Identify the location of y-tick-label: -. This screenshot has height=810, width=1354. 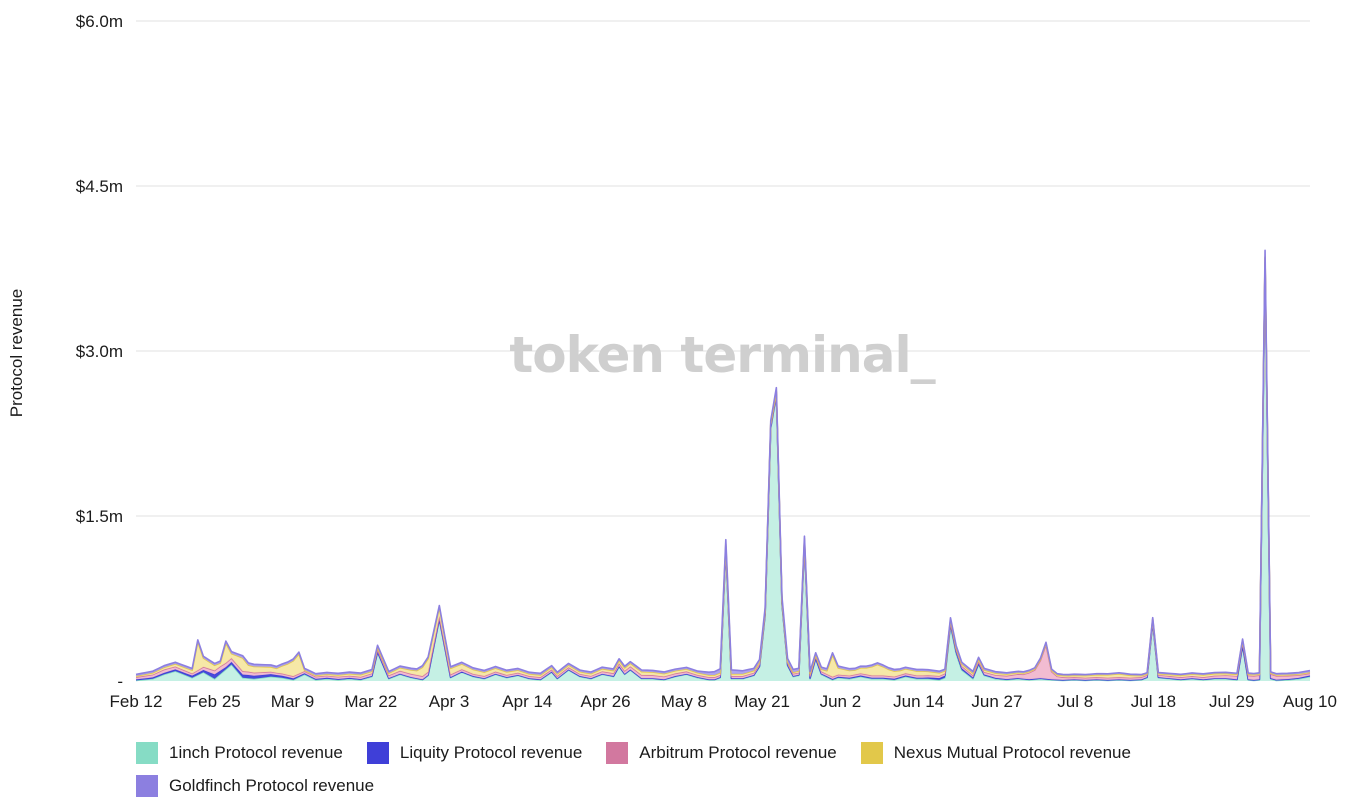
(120, 681).